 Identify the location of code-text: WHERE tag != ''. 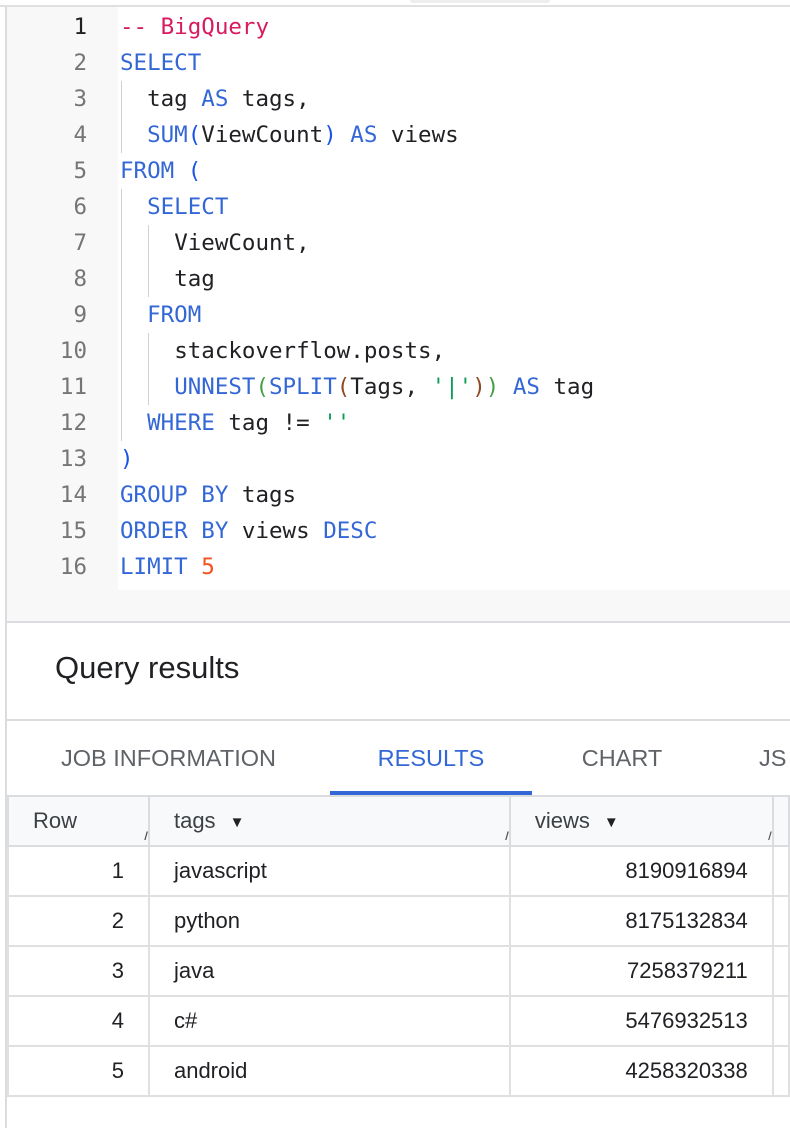
(248, 423).